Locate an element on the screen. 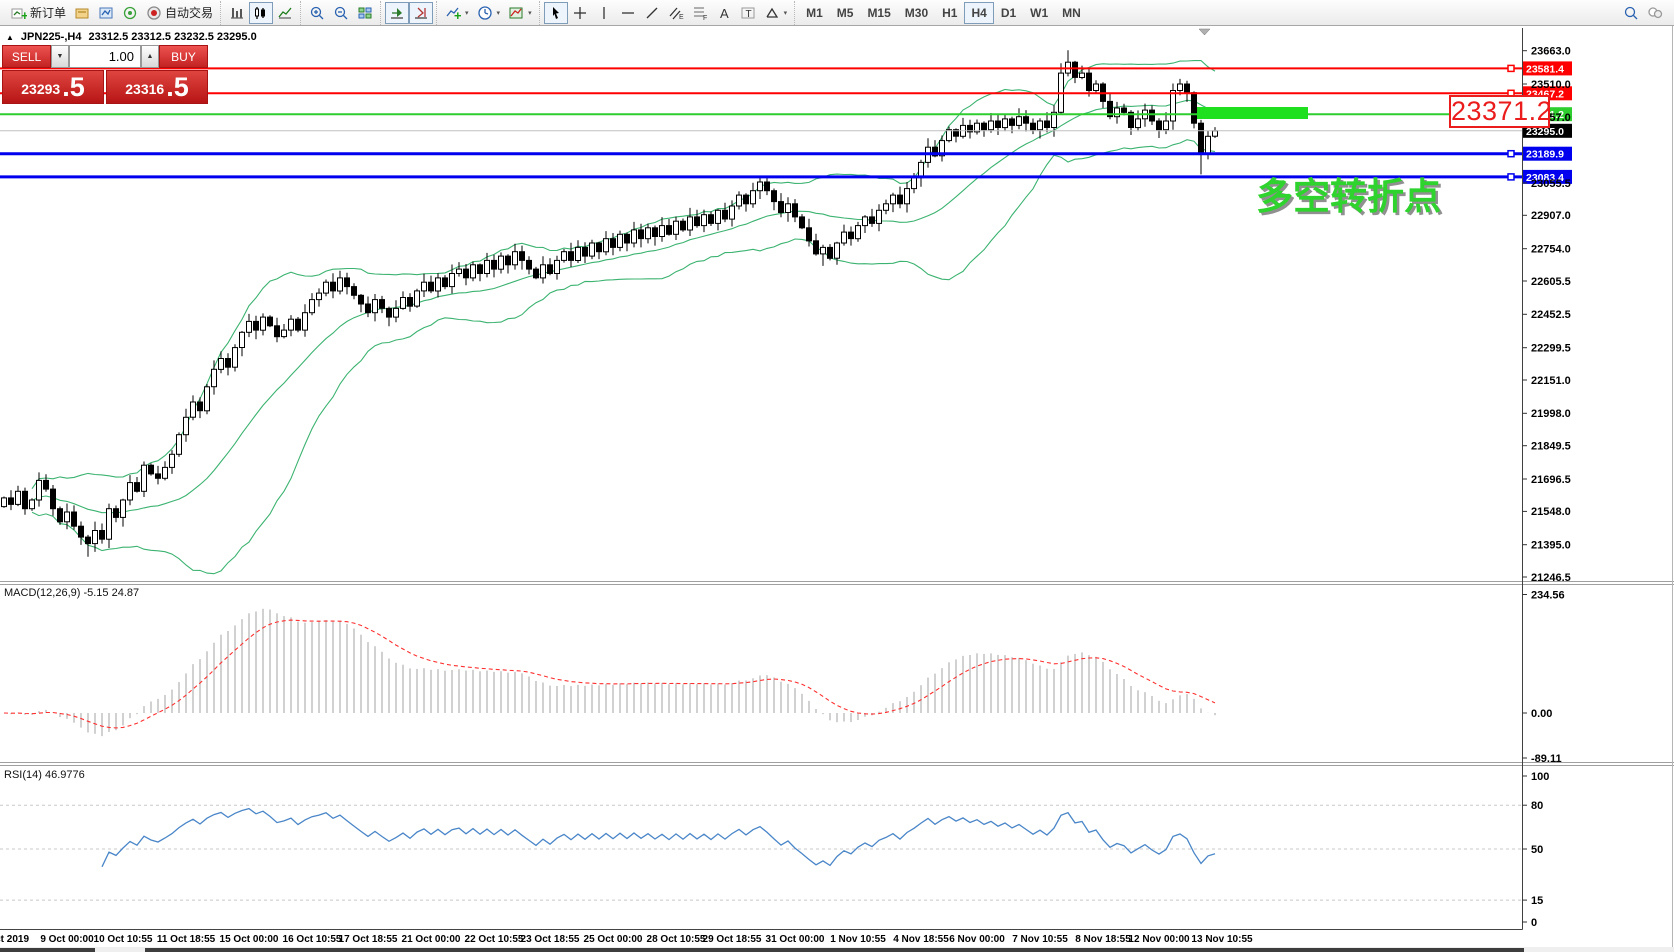 The width and height of the screenshot is (1674, 952). sell-button: SELL is located at coordinates (26, 56).